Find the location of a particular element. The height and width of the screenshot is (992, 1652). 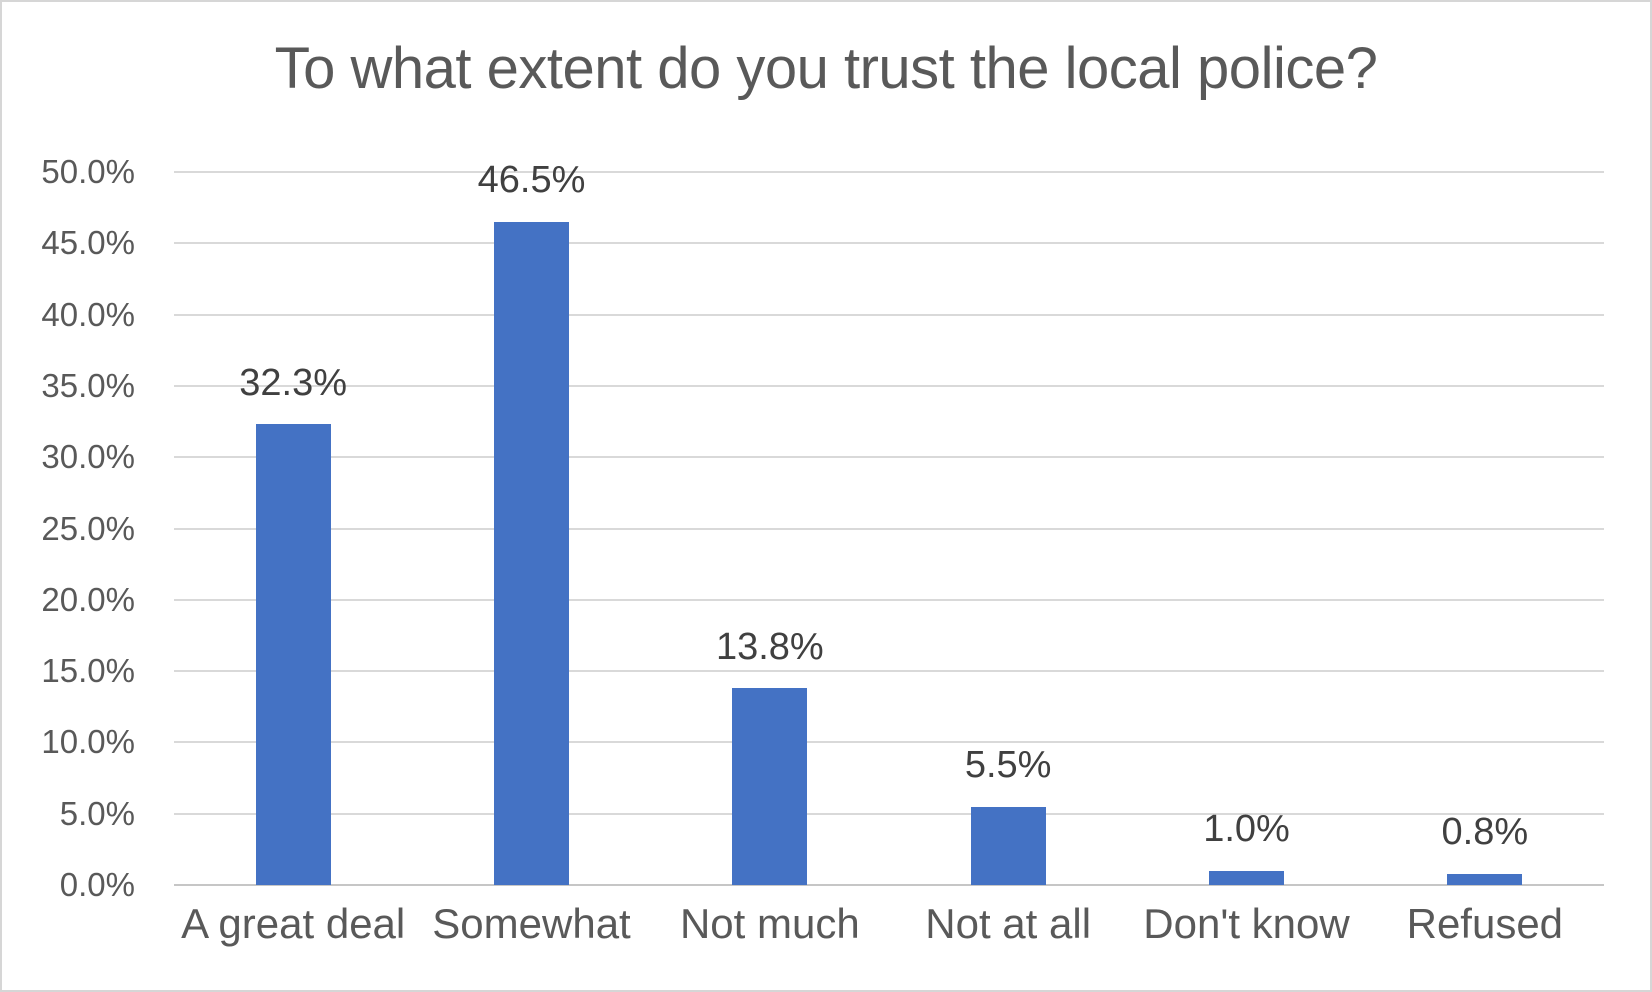

x-axis-category-label: Not at all is located at coordinates (1008, 923).